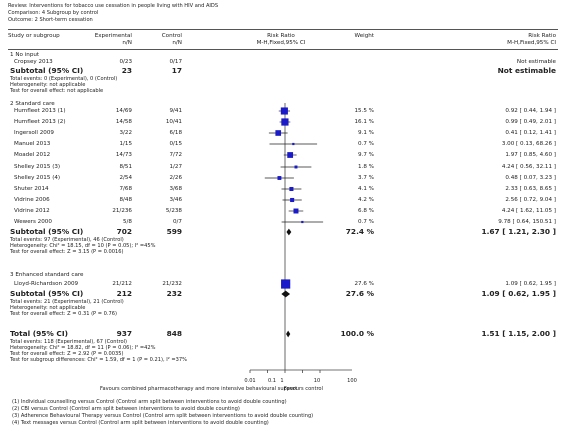  What do you see at coordinates (33, 222) in the screenshot?
I see `study-name: Wewers 2000` at bounding box center [33, 222].